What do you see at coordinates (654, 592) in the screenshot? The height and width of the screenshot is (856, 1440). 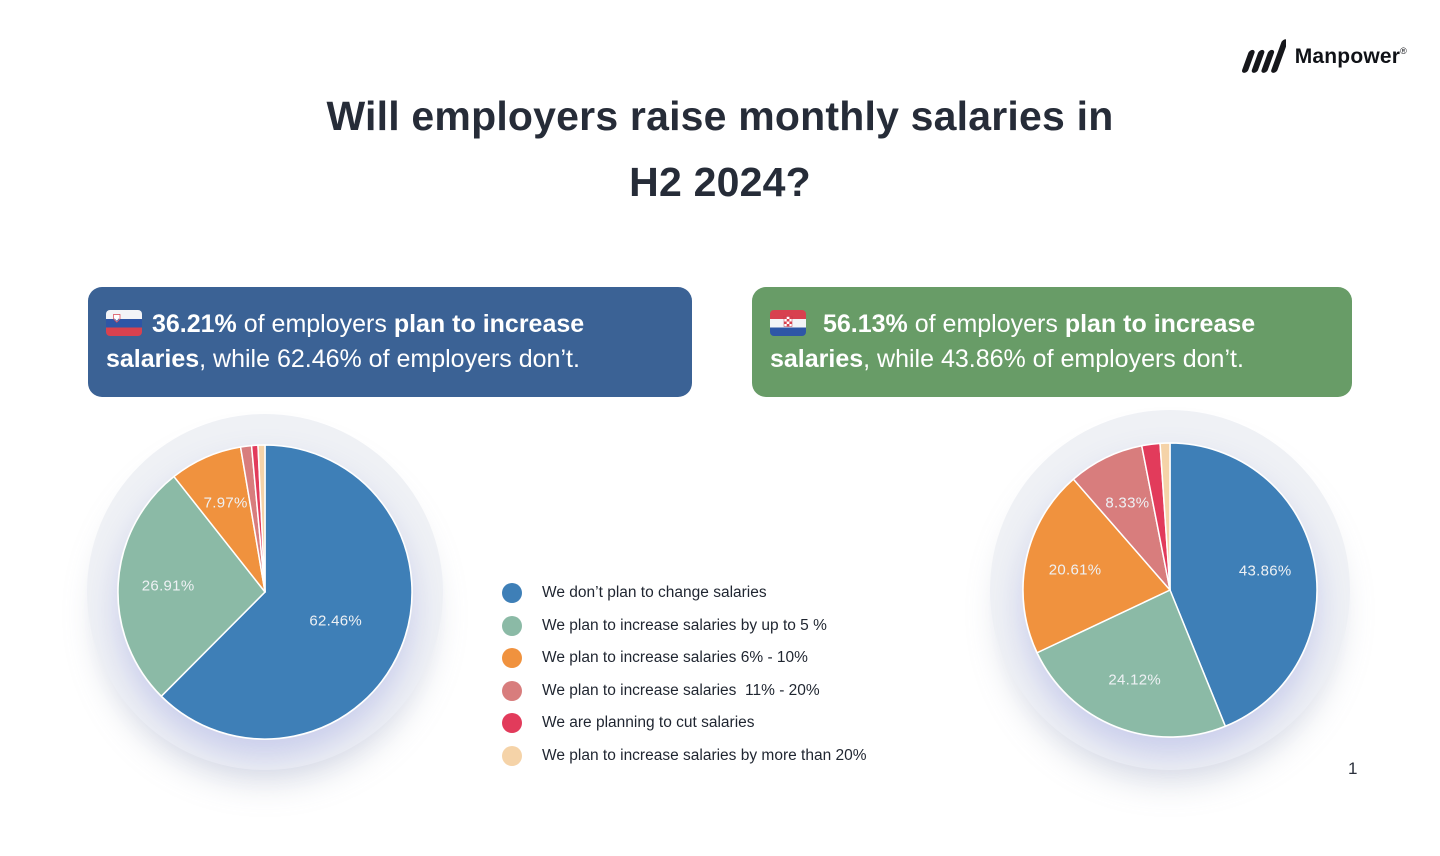 I see `legend-item-label: We don’t plan to change salaries` at bounding box center [654, 592].